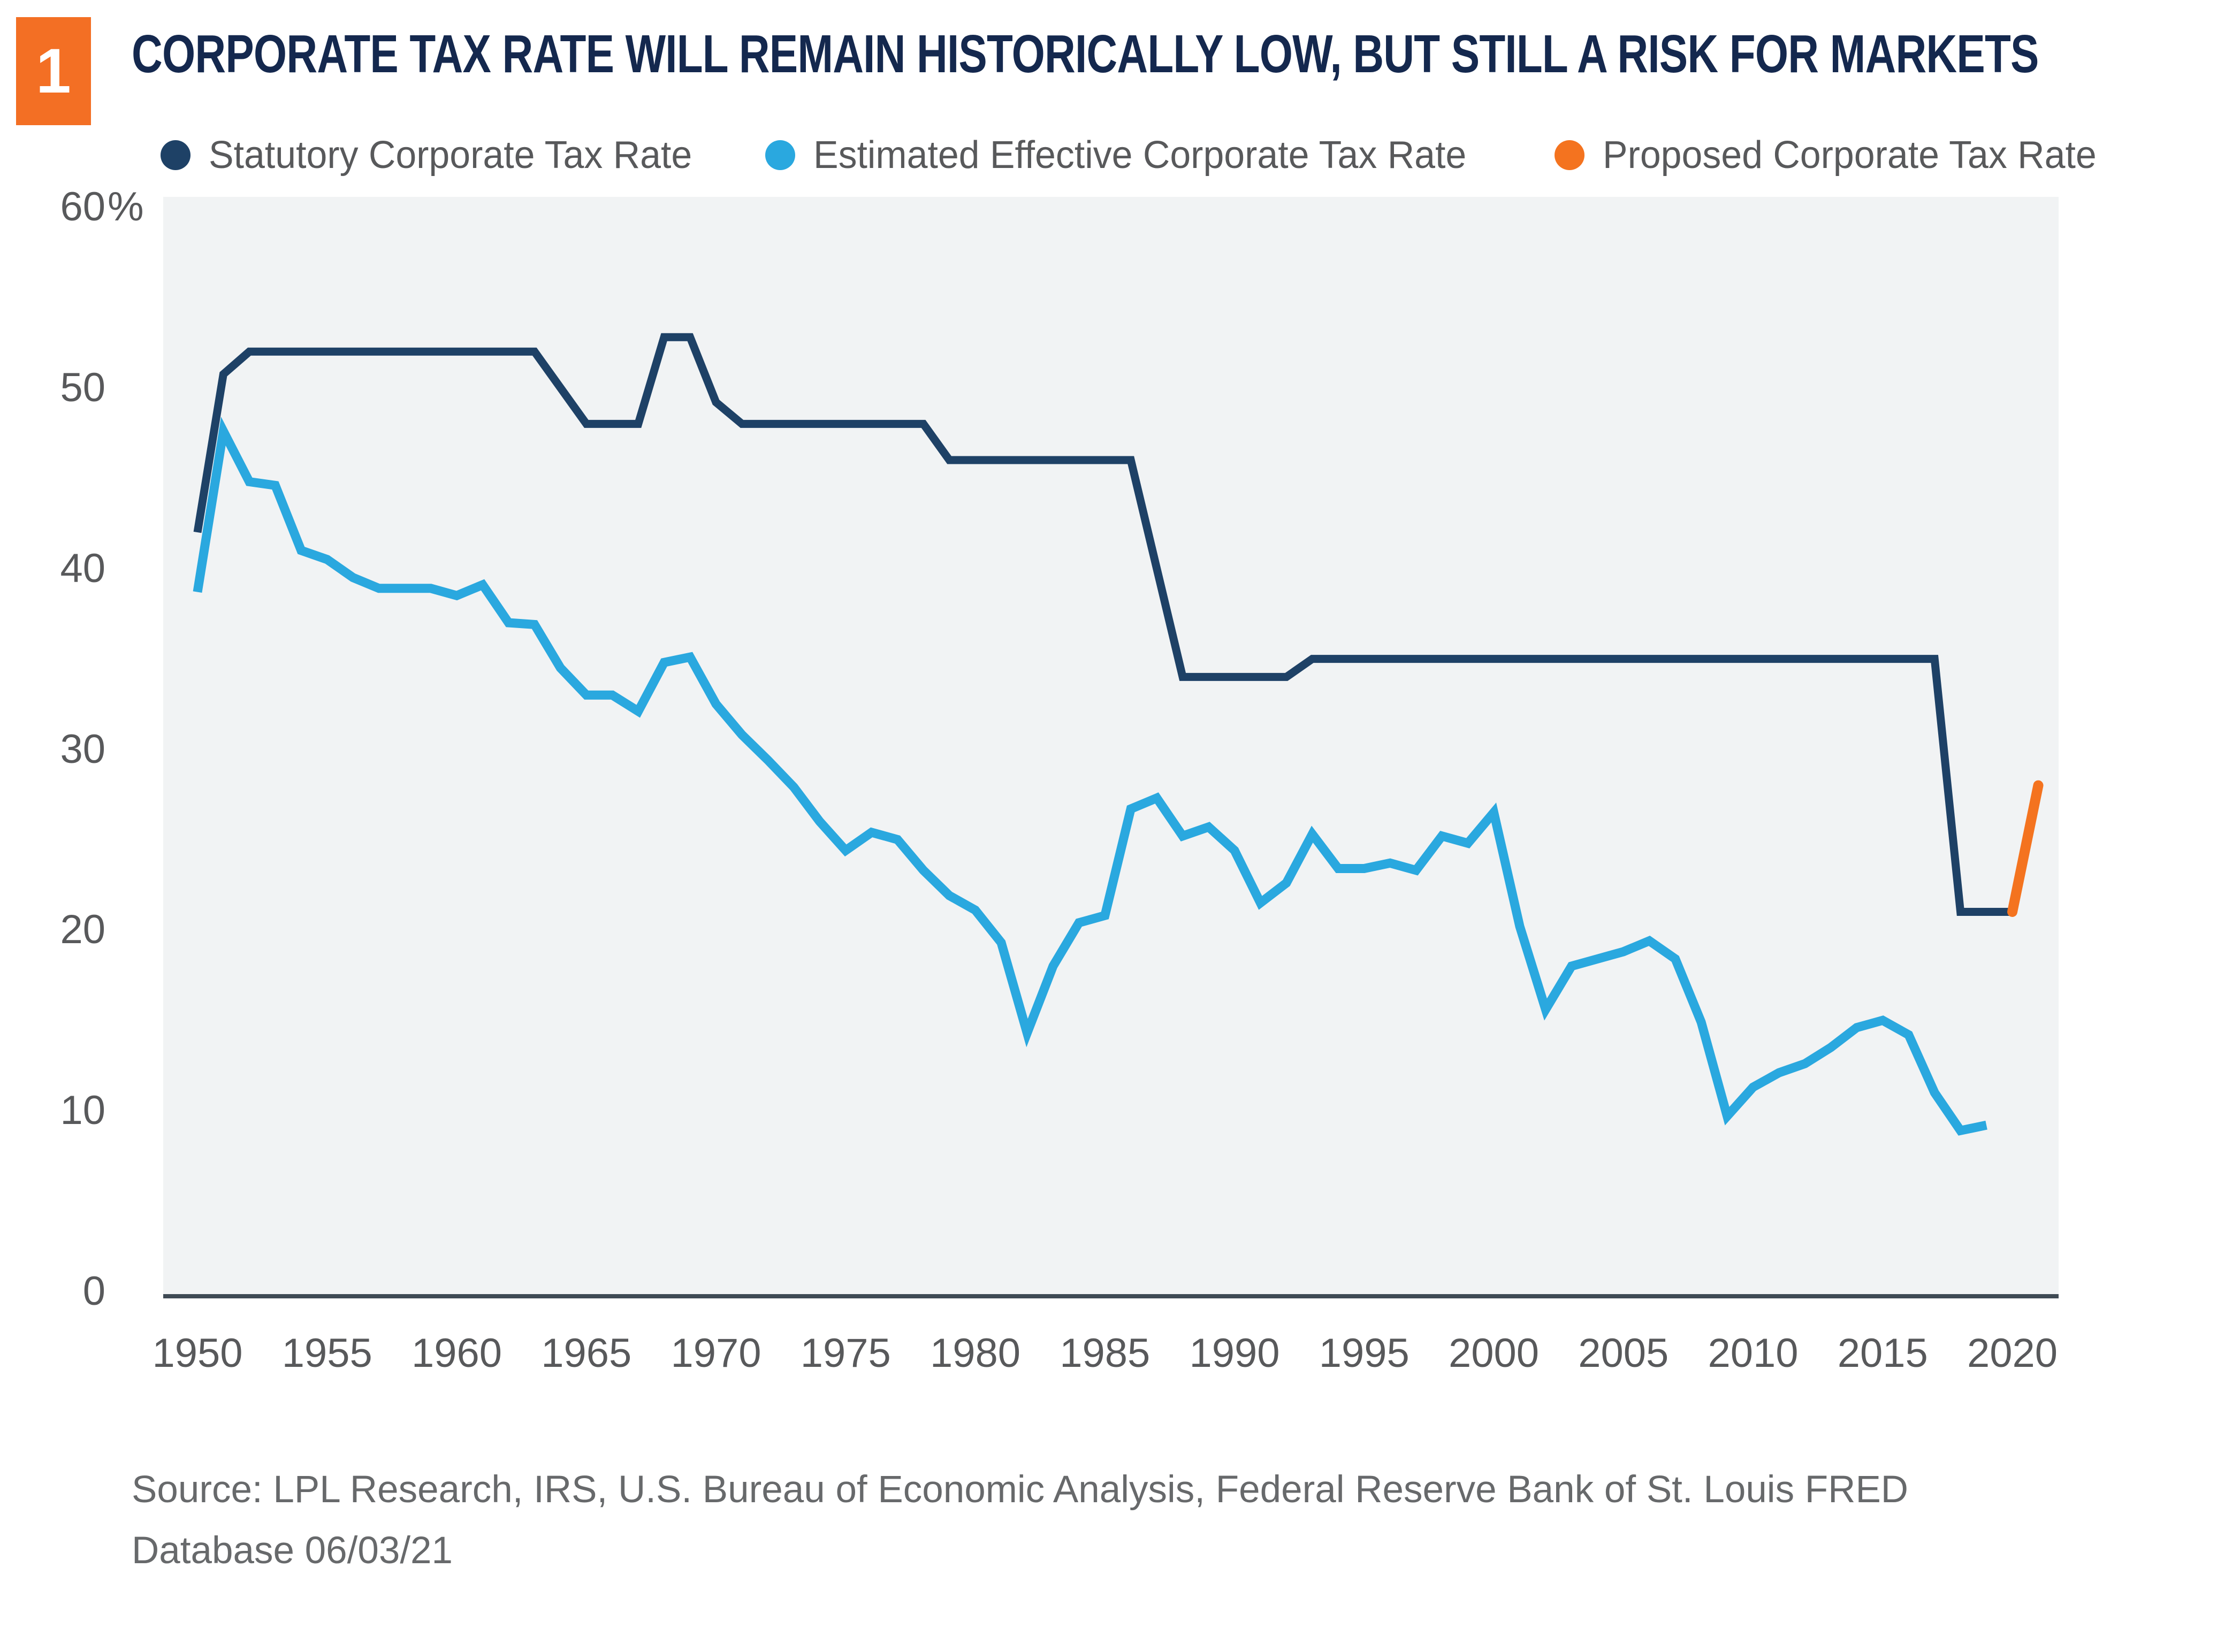 This screenshot has height=1652, width=2217. Describe the element at coordinates (975, 1353) in the screenshot. I see `x-tick-label-1980: 1980` at that location.